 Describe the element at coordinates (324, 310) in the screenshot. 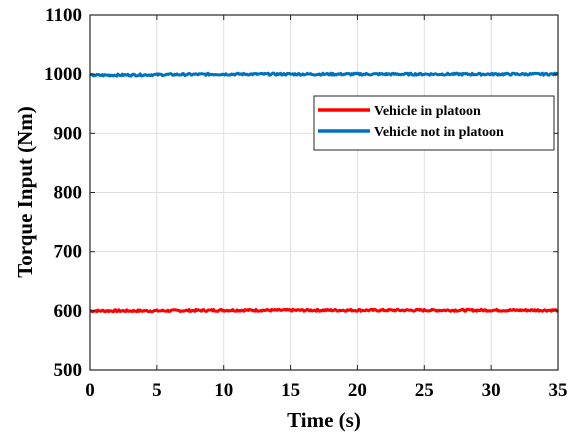

I see `series-line-vehicle-in-platoon` at that location.